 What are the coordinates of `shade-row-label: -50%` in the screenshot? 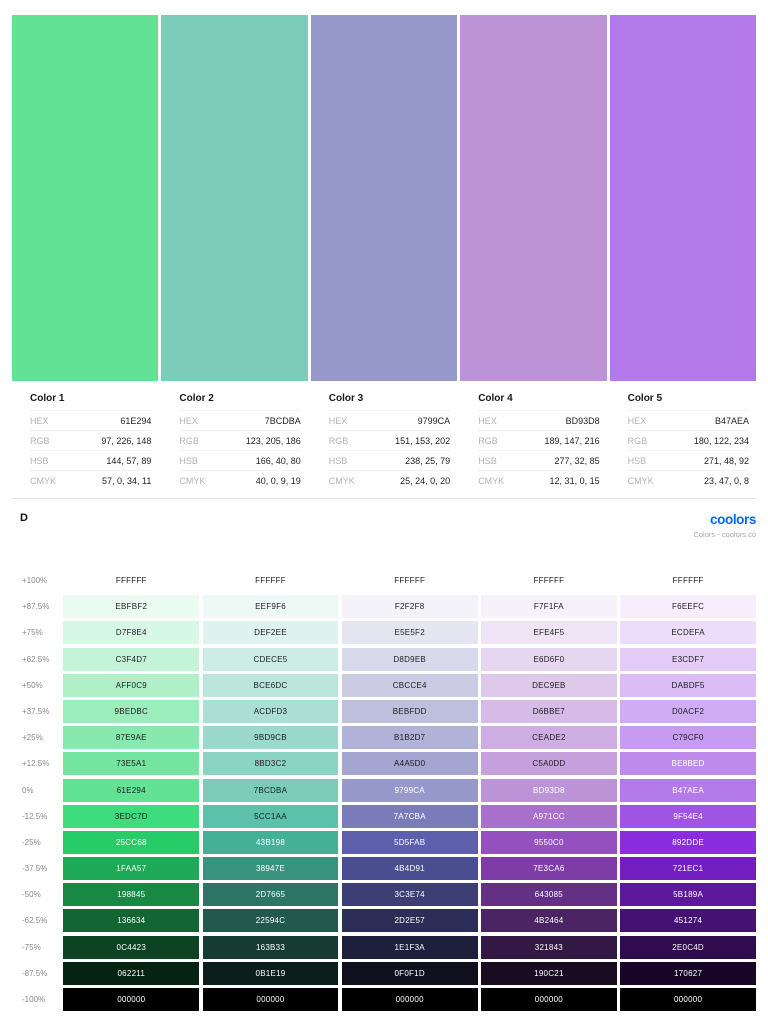 It's located at (31, 895).